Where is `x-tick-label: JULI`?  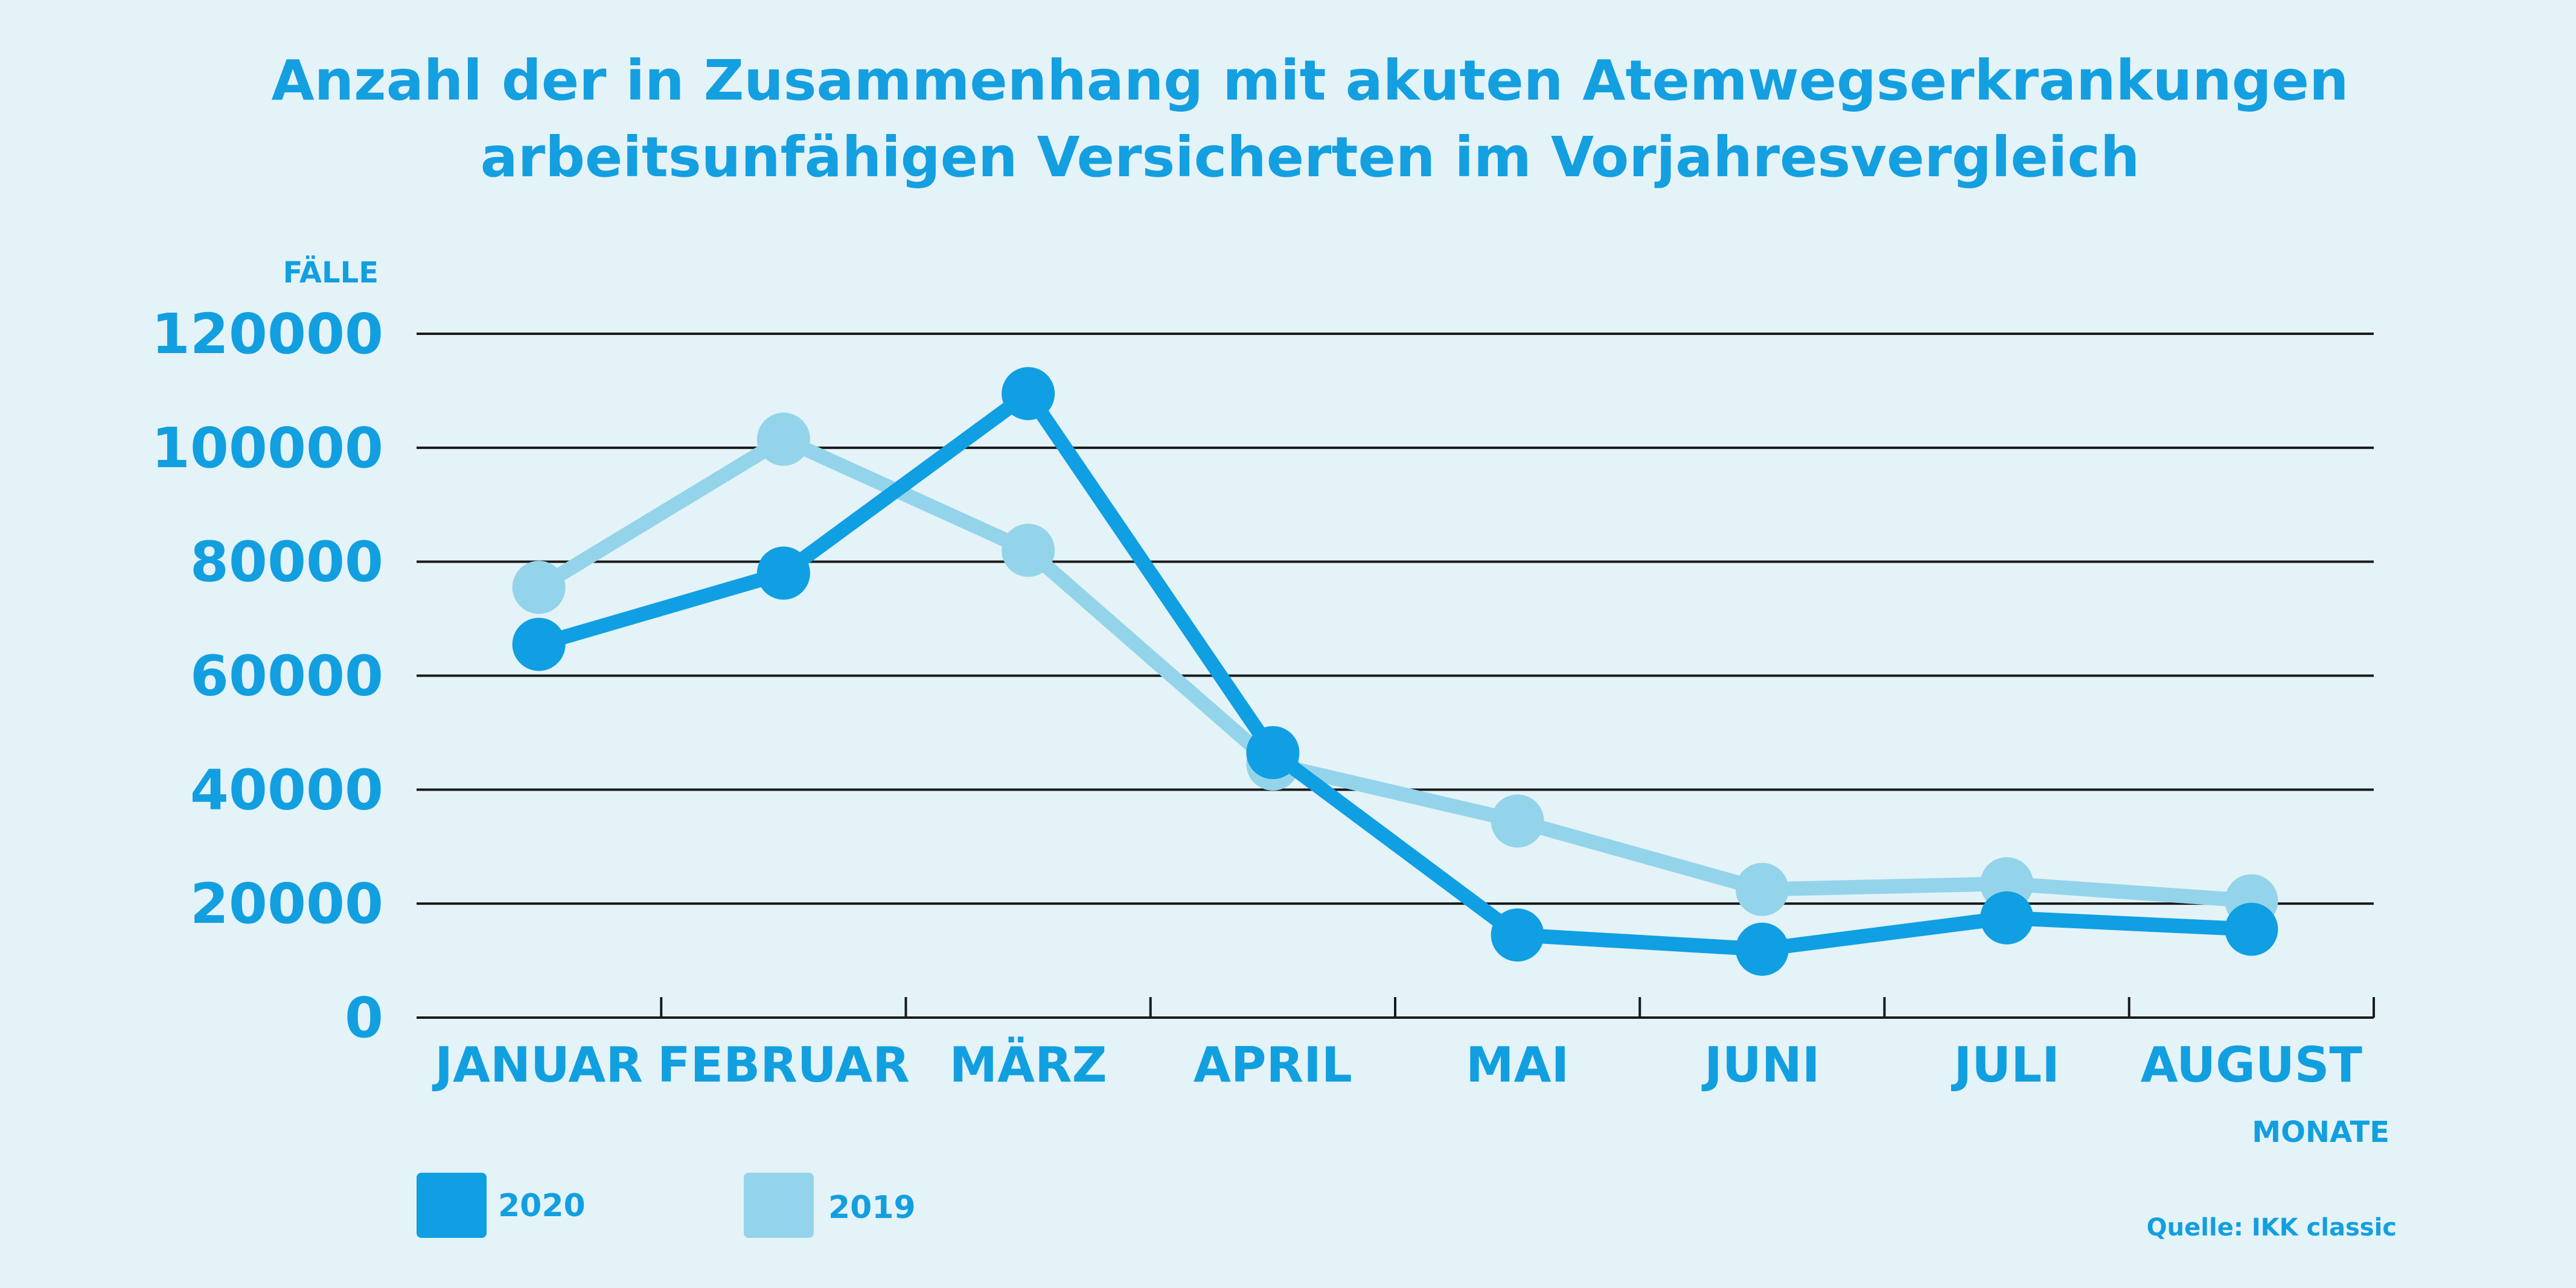
x-tick-label: JULI is located at coordinates (2005, 1065).